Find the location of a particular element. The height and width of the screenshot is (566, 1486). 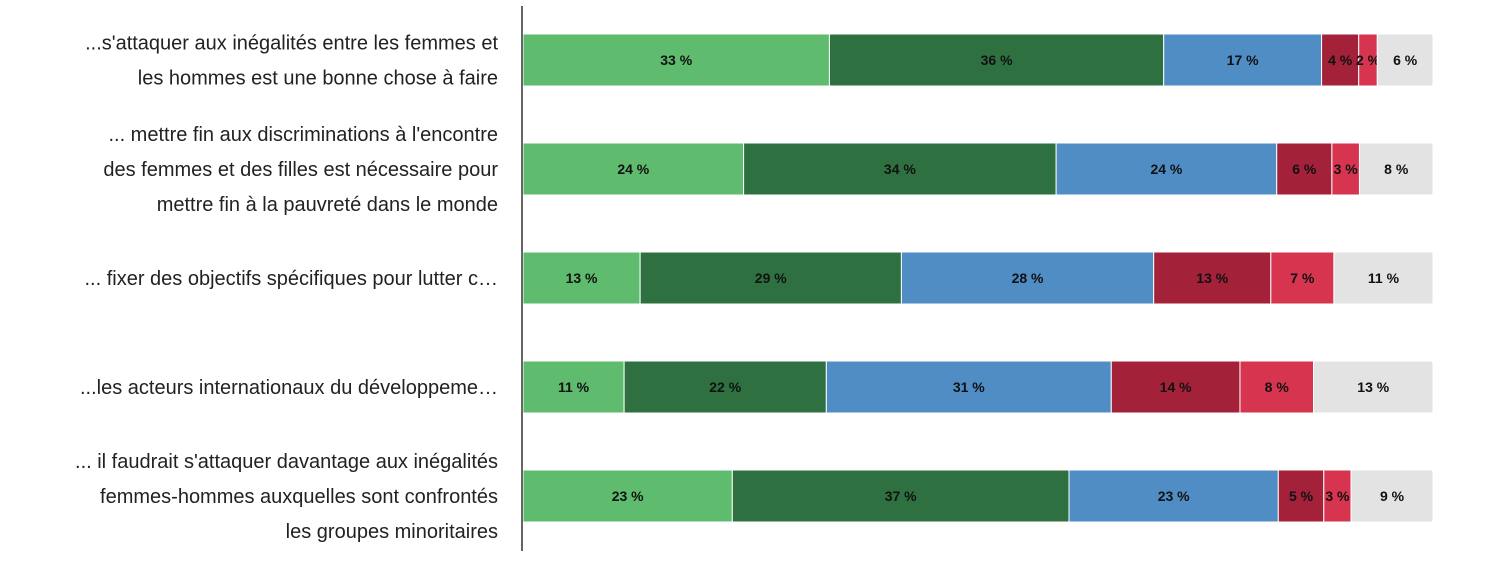

data-label: 29 % is located at coordinates (771, 278).